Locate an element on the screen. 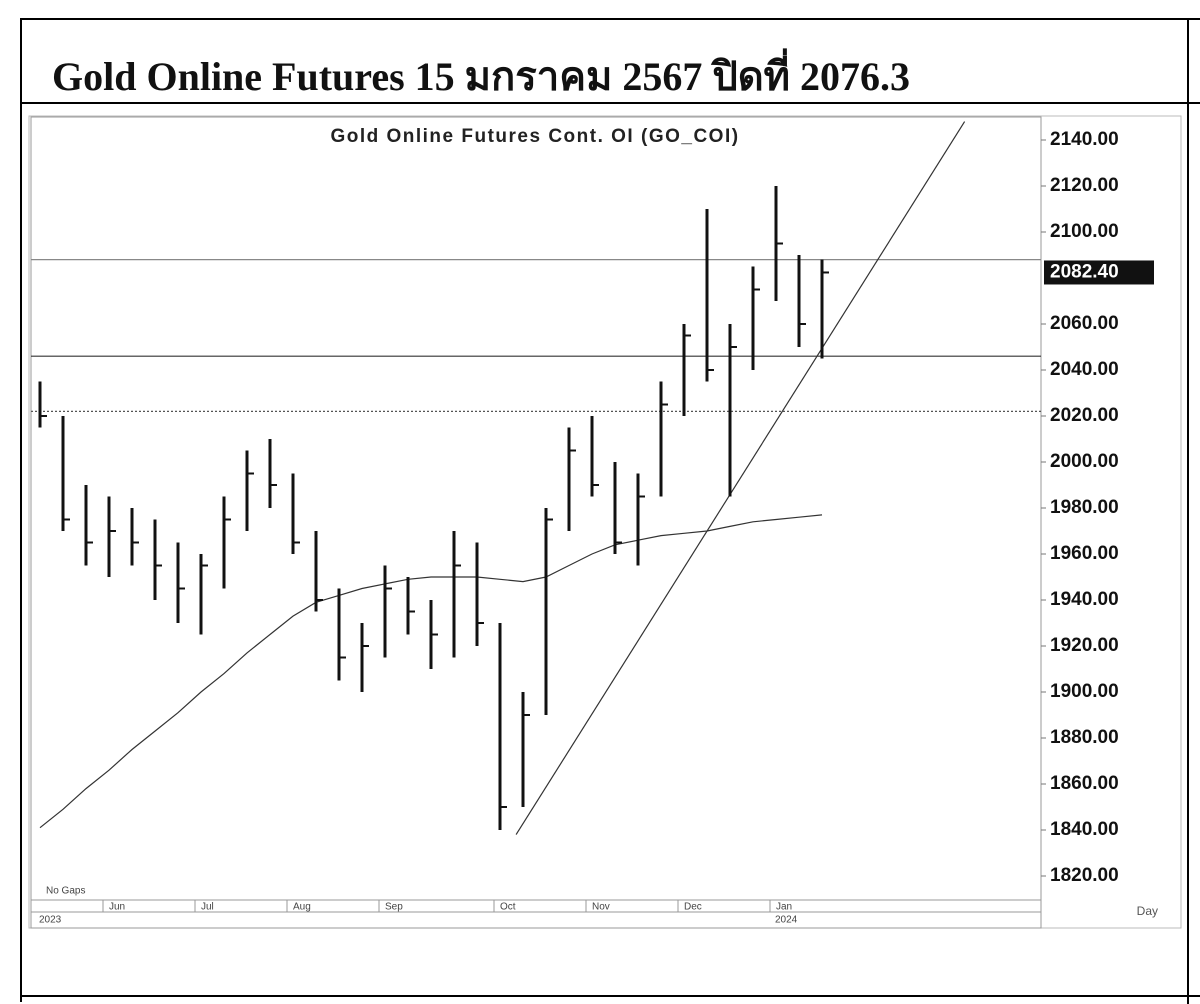 Image resolution: width=1200 pixels, height=1004 pixels. y-tick-label: 2120.00 is located at coordinates (1084, 185).